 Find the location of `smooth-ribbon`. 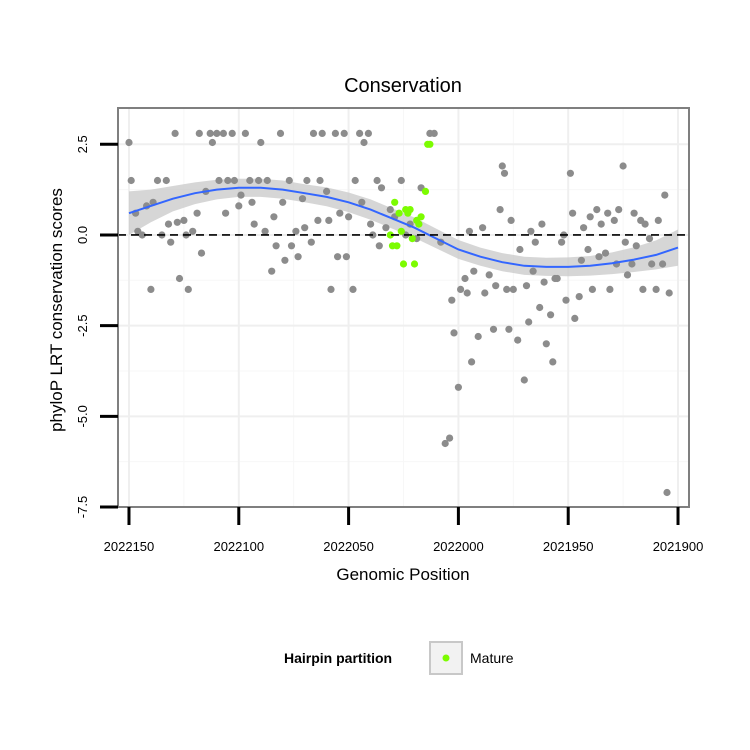

smooth-ribbon is located at coordinates (403, 227).